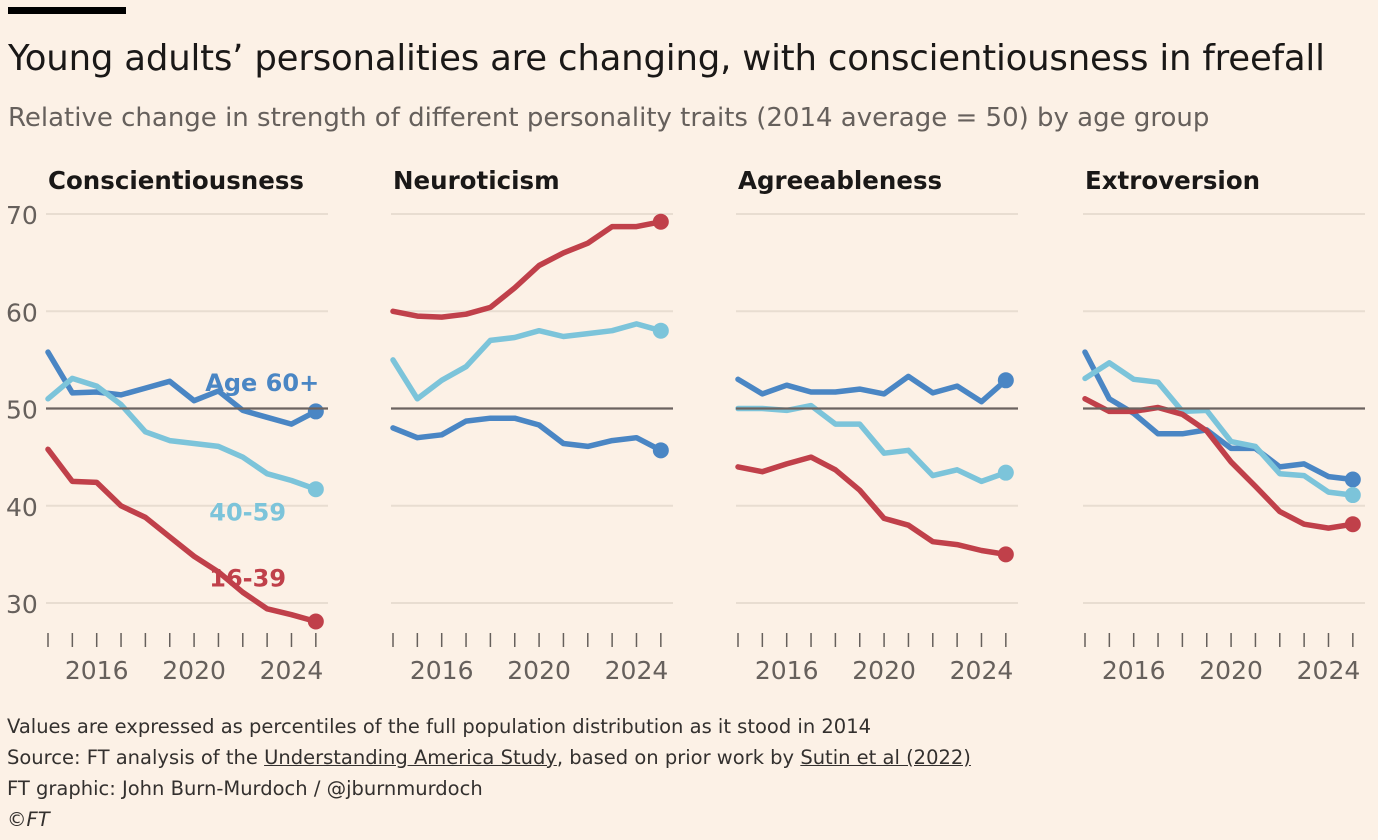  I want to click on series-label-age-16-39: 16-39, so click(247, 579).